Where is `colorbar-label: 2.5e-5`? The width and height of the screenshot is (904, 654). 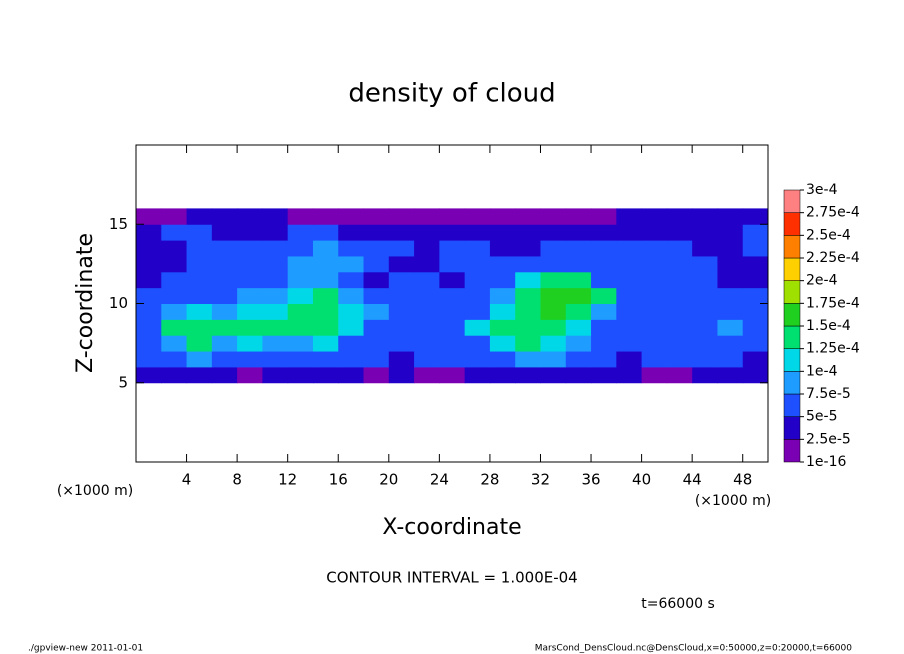 colorbar-label: 2.5e-5 is located at coordinates (828, 439).